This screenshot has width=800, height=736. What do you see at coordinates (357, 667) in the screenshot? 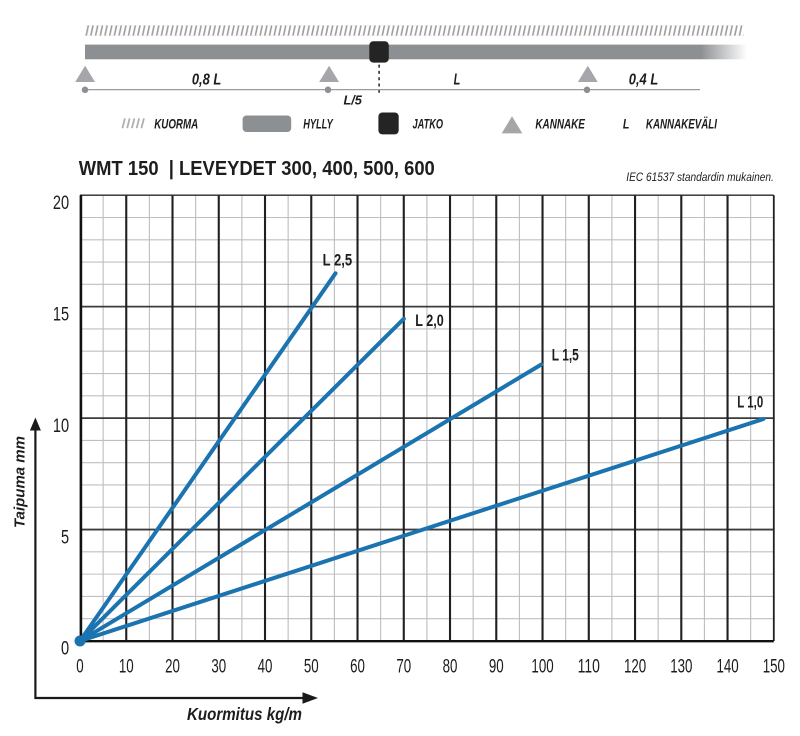
I see `svg-text: 60` at bounding box center [357, 667].